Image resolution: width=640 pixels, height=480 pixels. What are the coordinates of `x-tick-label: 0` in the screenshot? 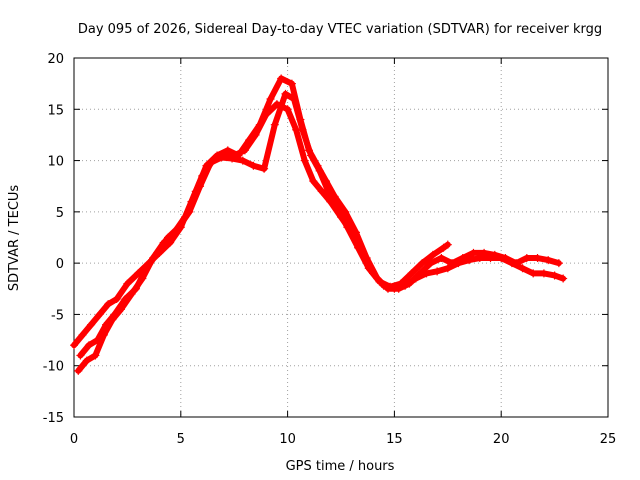 It's located at (74, 439).